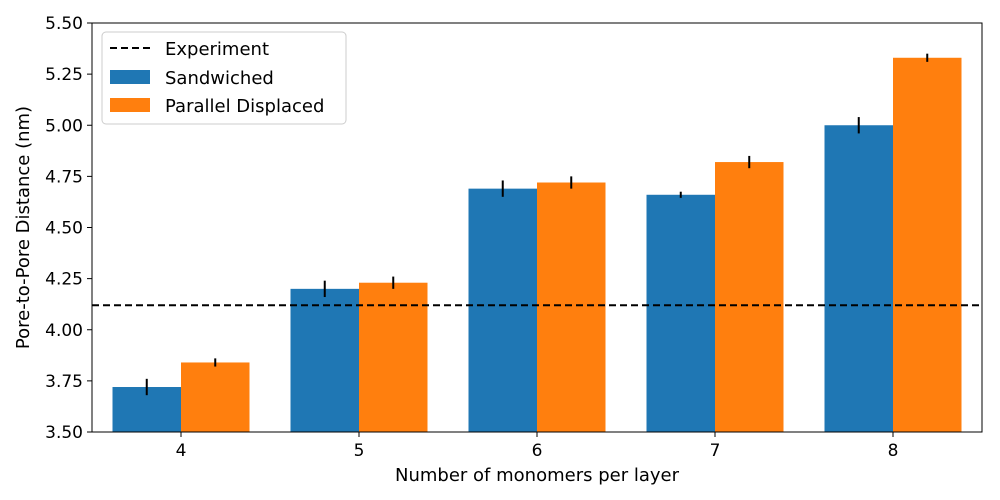 The width and height of the screenshot is (1000, 500). What do you see at coordinates (64, 75) in the screenshot?
I see `y-tick-label: 5.25` at bounding box center [64, 75].